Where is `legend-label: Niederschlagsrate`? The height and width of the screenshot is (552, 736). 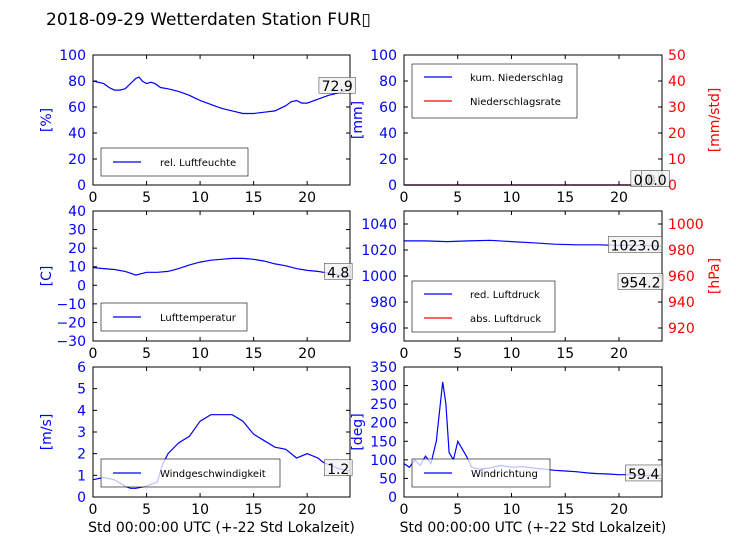
legend-label: Niederschlagsrate is located at coordinates (515, 102).